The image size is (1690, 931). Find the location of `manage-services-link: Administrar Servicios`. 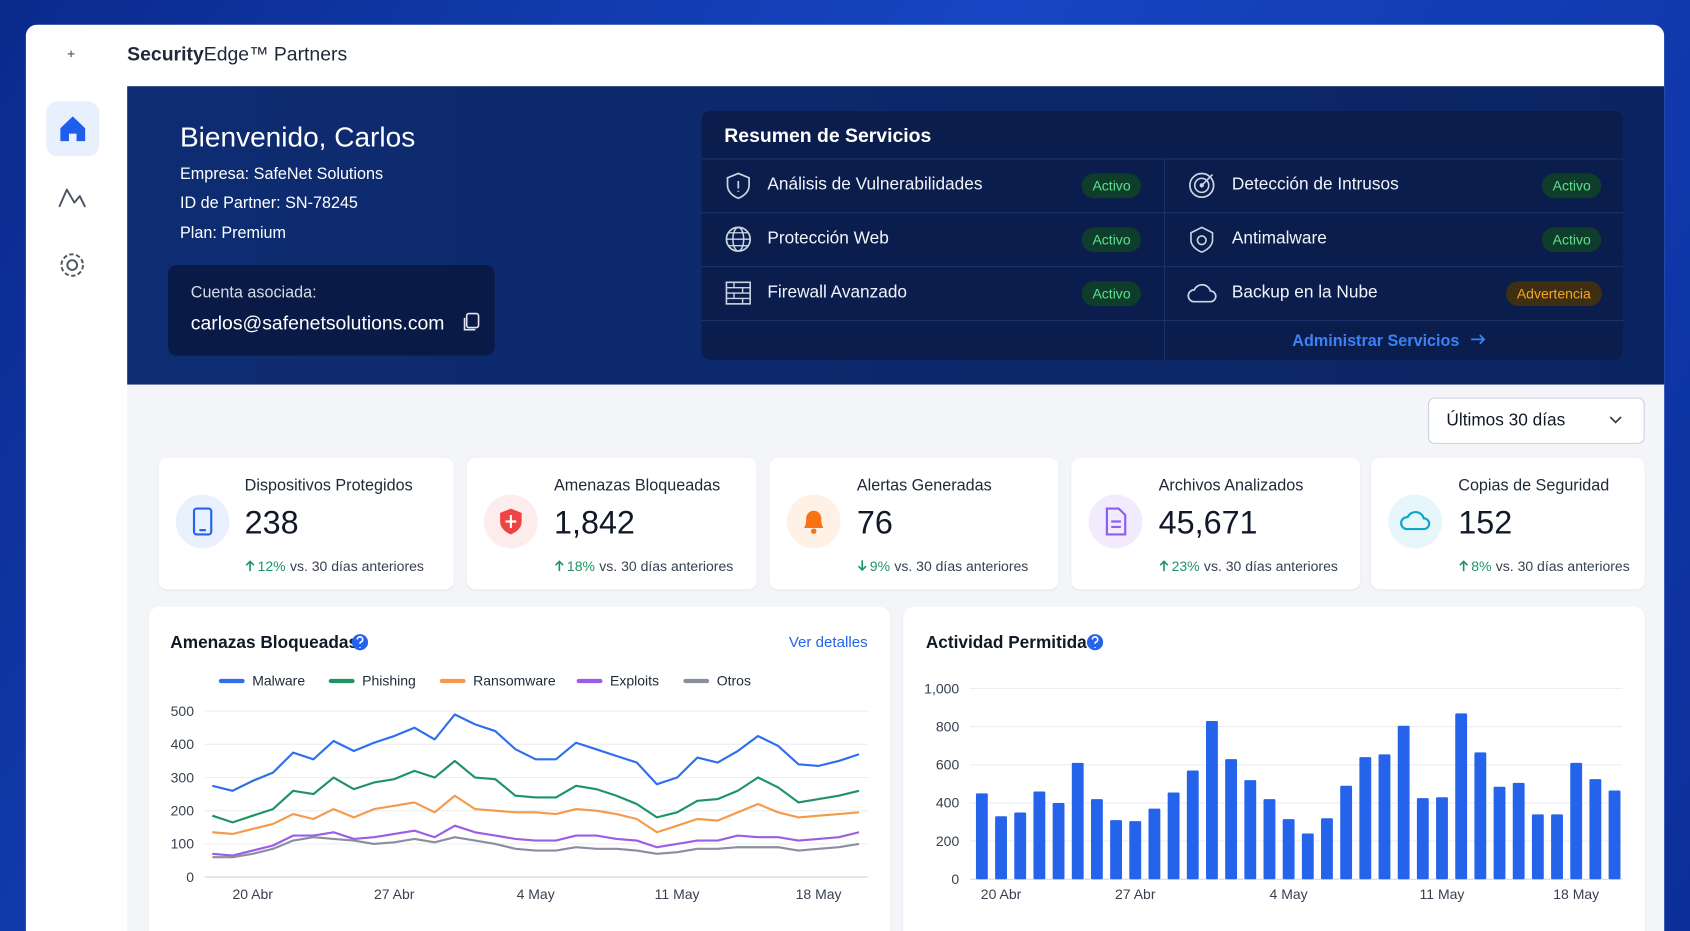

manage-services-link: Administrar Servicios is located at coordinates (1389, 341).